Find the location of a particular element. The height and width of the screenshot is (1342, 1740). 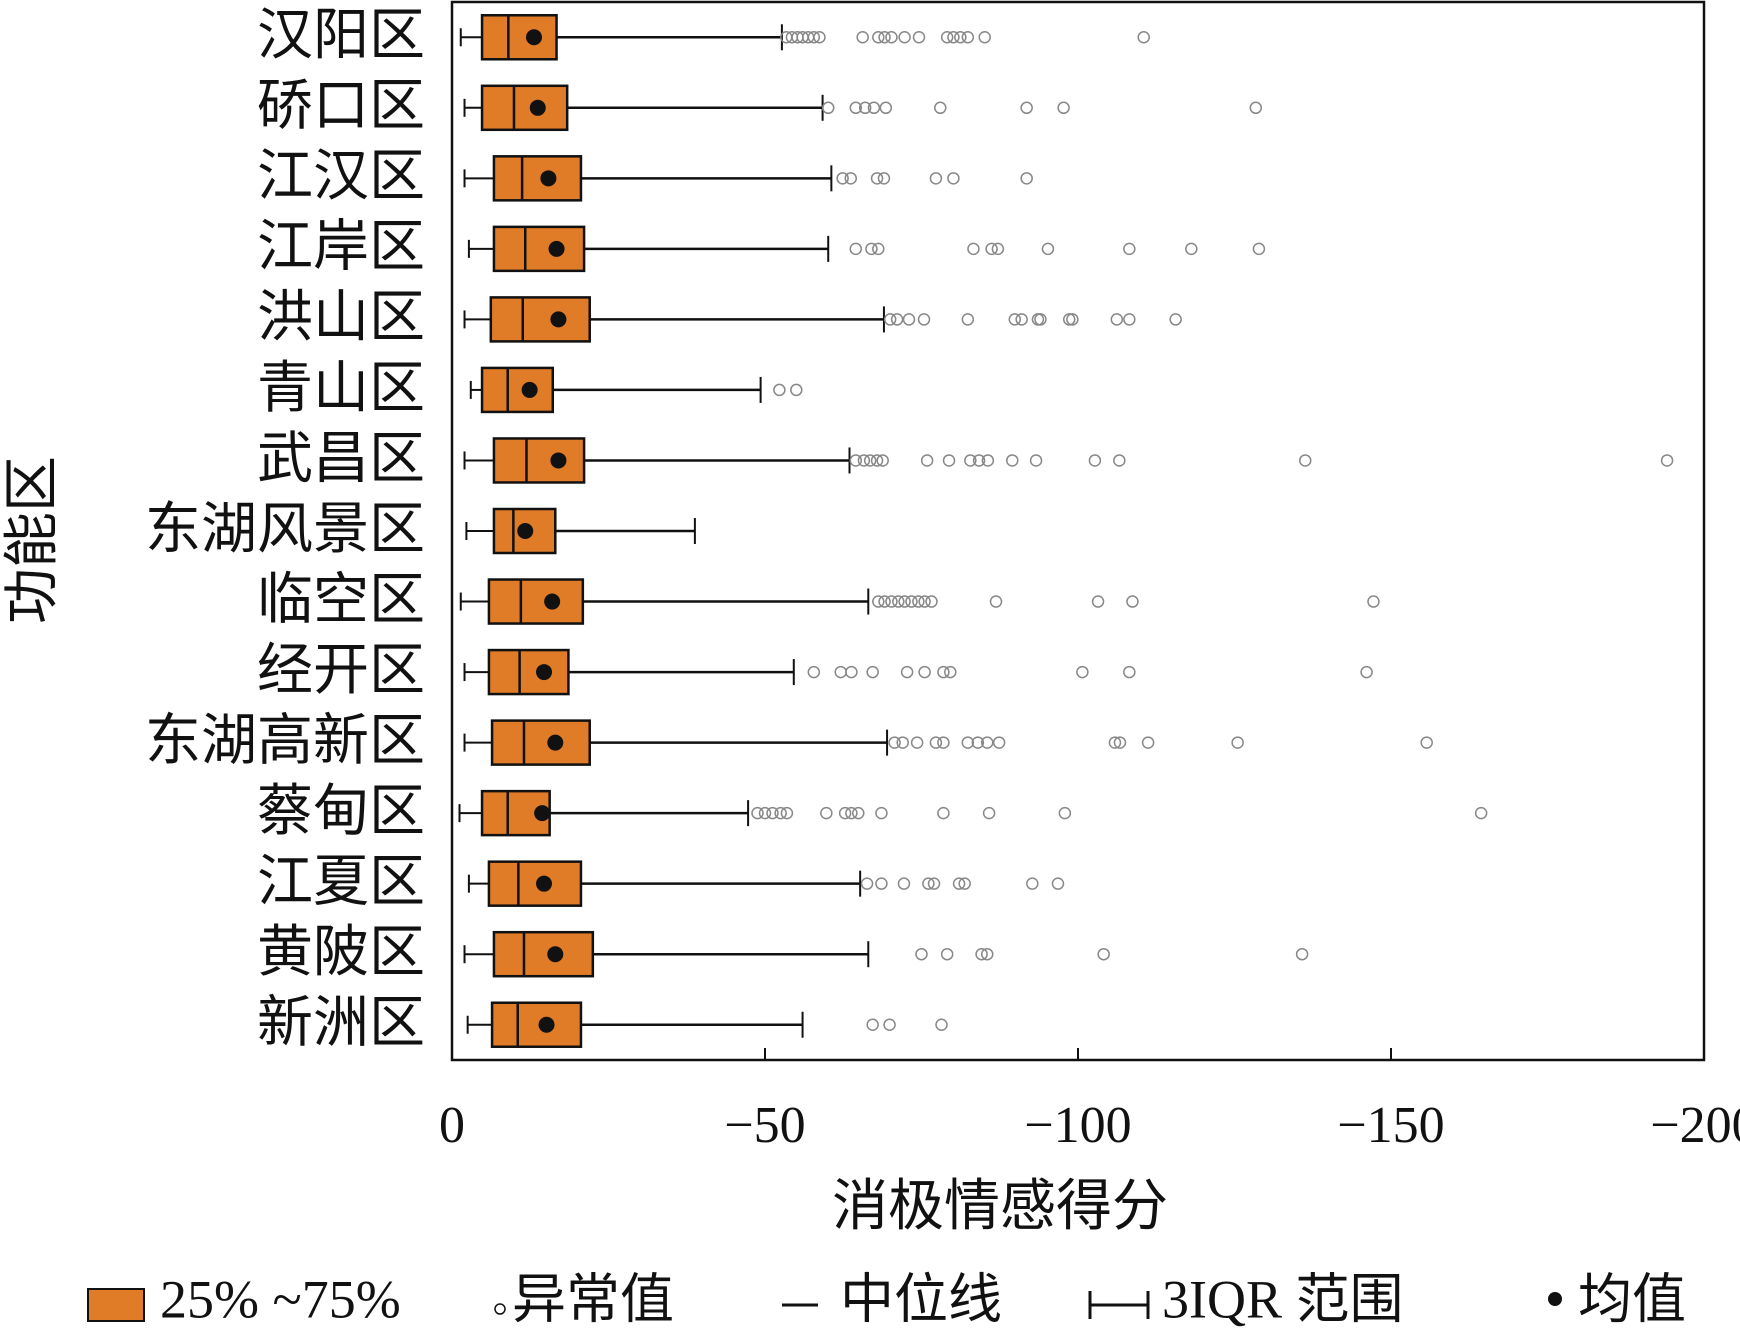

x-axis-label: 消极情感得分 is located at coordinates (1000, 1207).